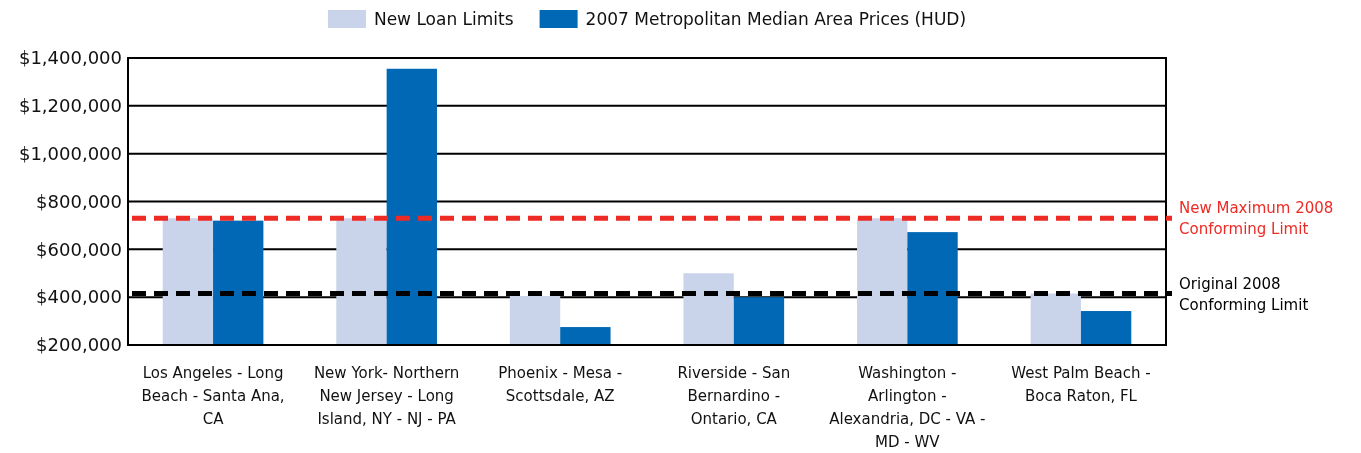 The width and height of the screenshot is (1361, 453). What do you see at coordinates (1244, 294) in the screenshot?
I see `ref-line-label: Original 2008 Conforming Limit` at bounding box center [1244, 294].